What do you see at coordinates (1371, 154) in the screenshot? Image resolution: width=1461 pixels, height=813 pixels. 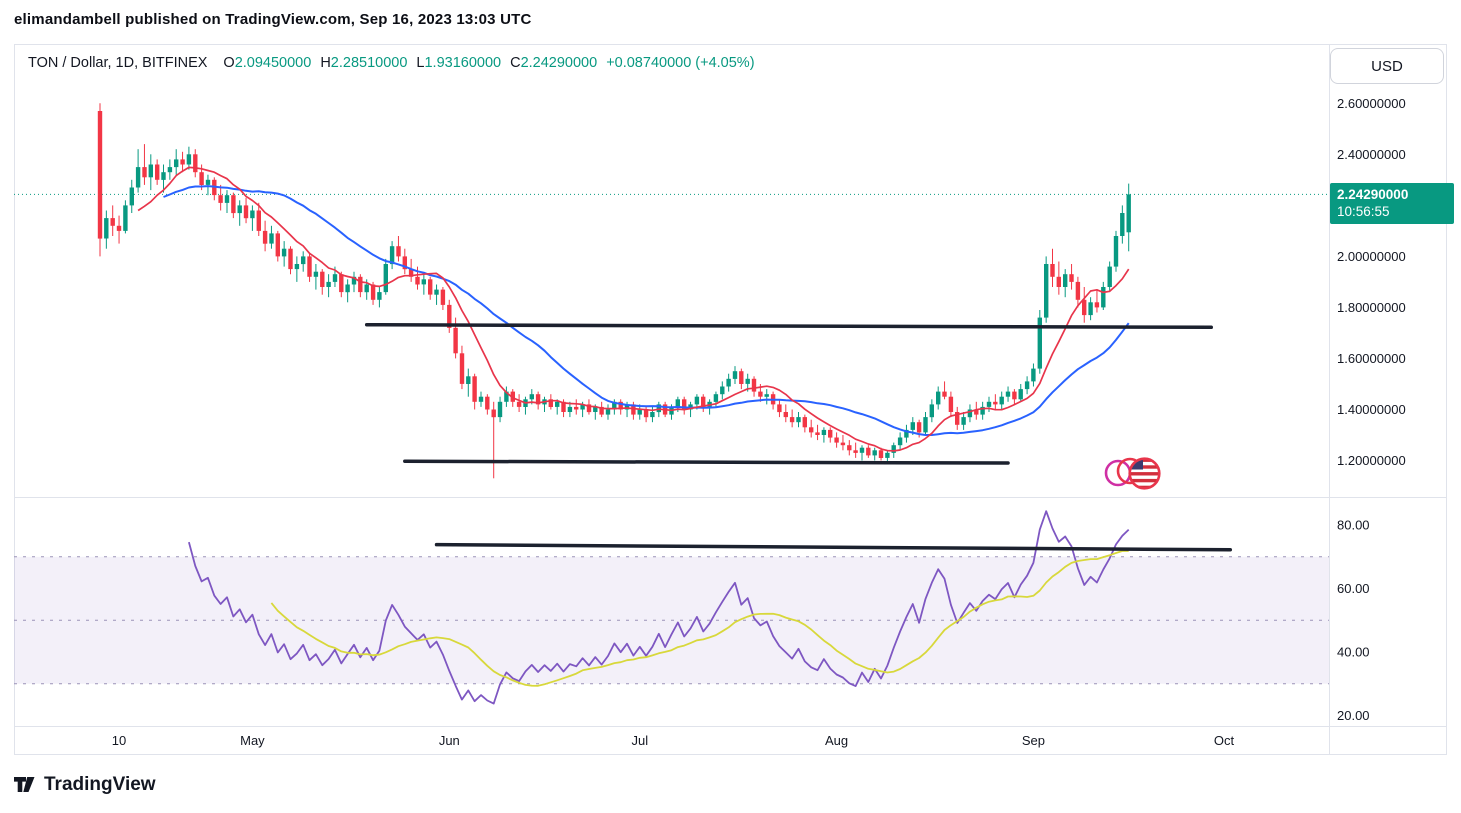 I see `price-axis-label: 2.40000000` at bounding box center [1371, 154].